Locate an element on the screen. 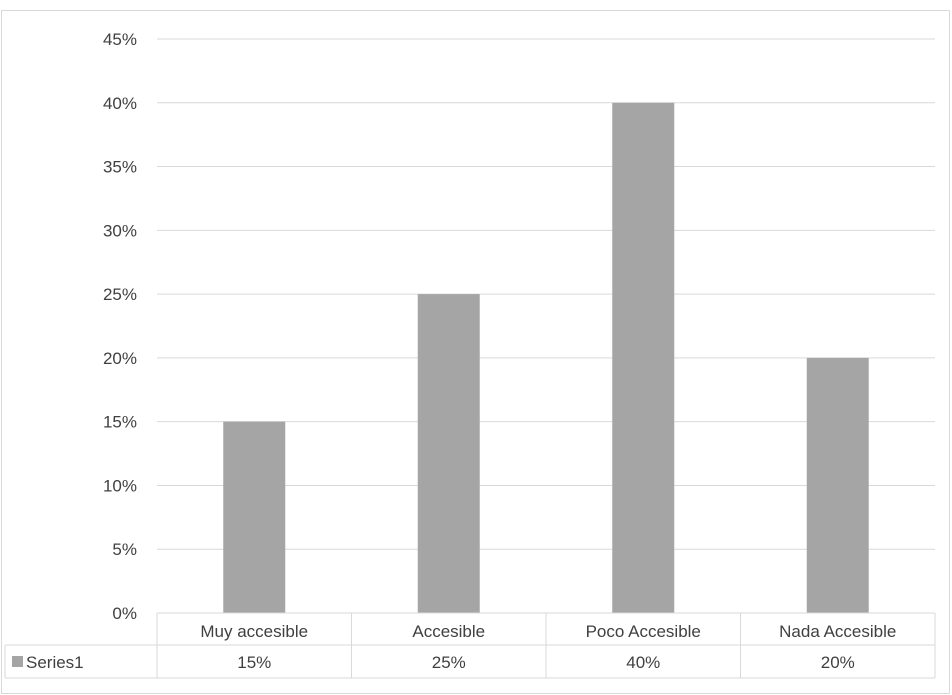 This screenshot has width=952, height=695. y-tick-label: 40% is located at coordinates (120, 103).